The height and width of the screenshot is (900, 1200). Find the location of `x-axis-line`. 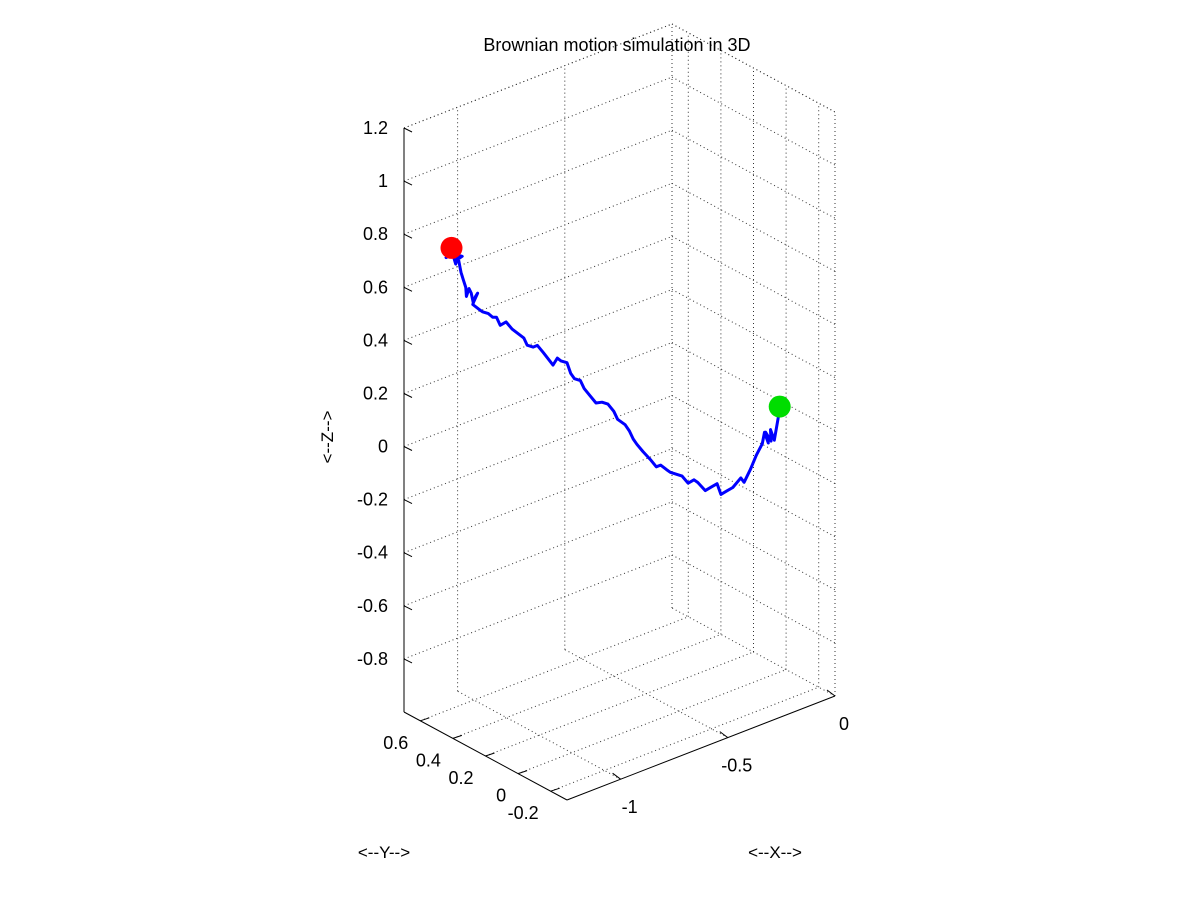

x-axis-line is located at coordinates (701, 748).